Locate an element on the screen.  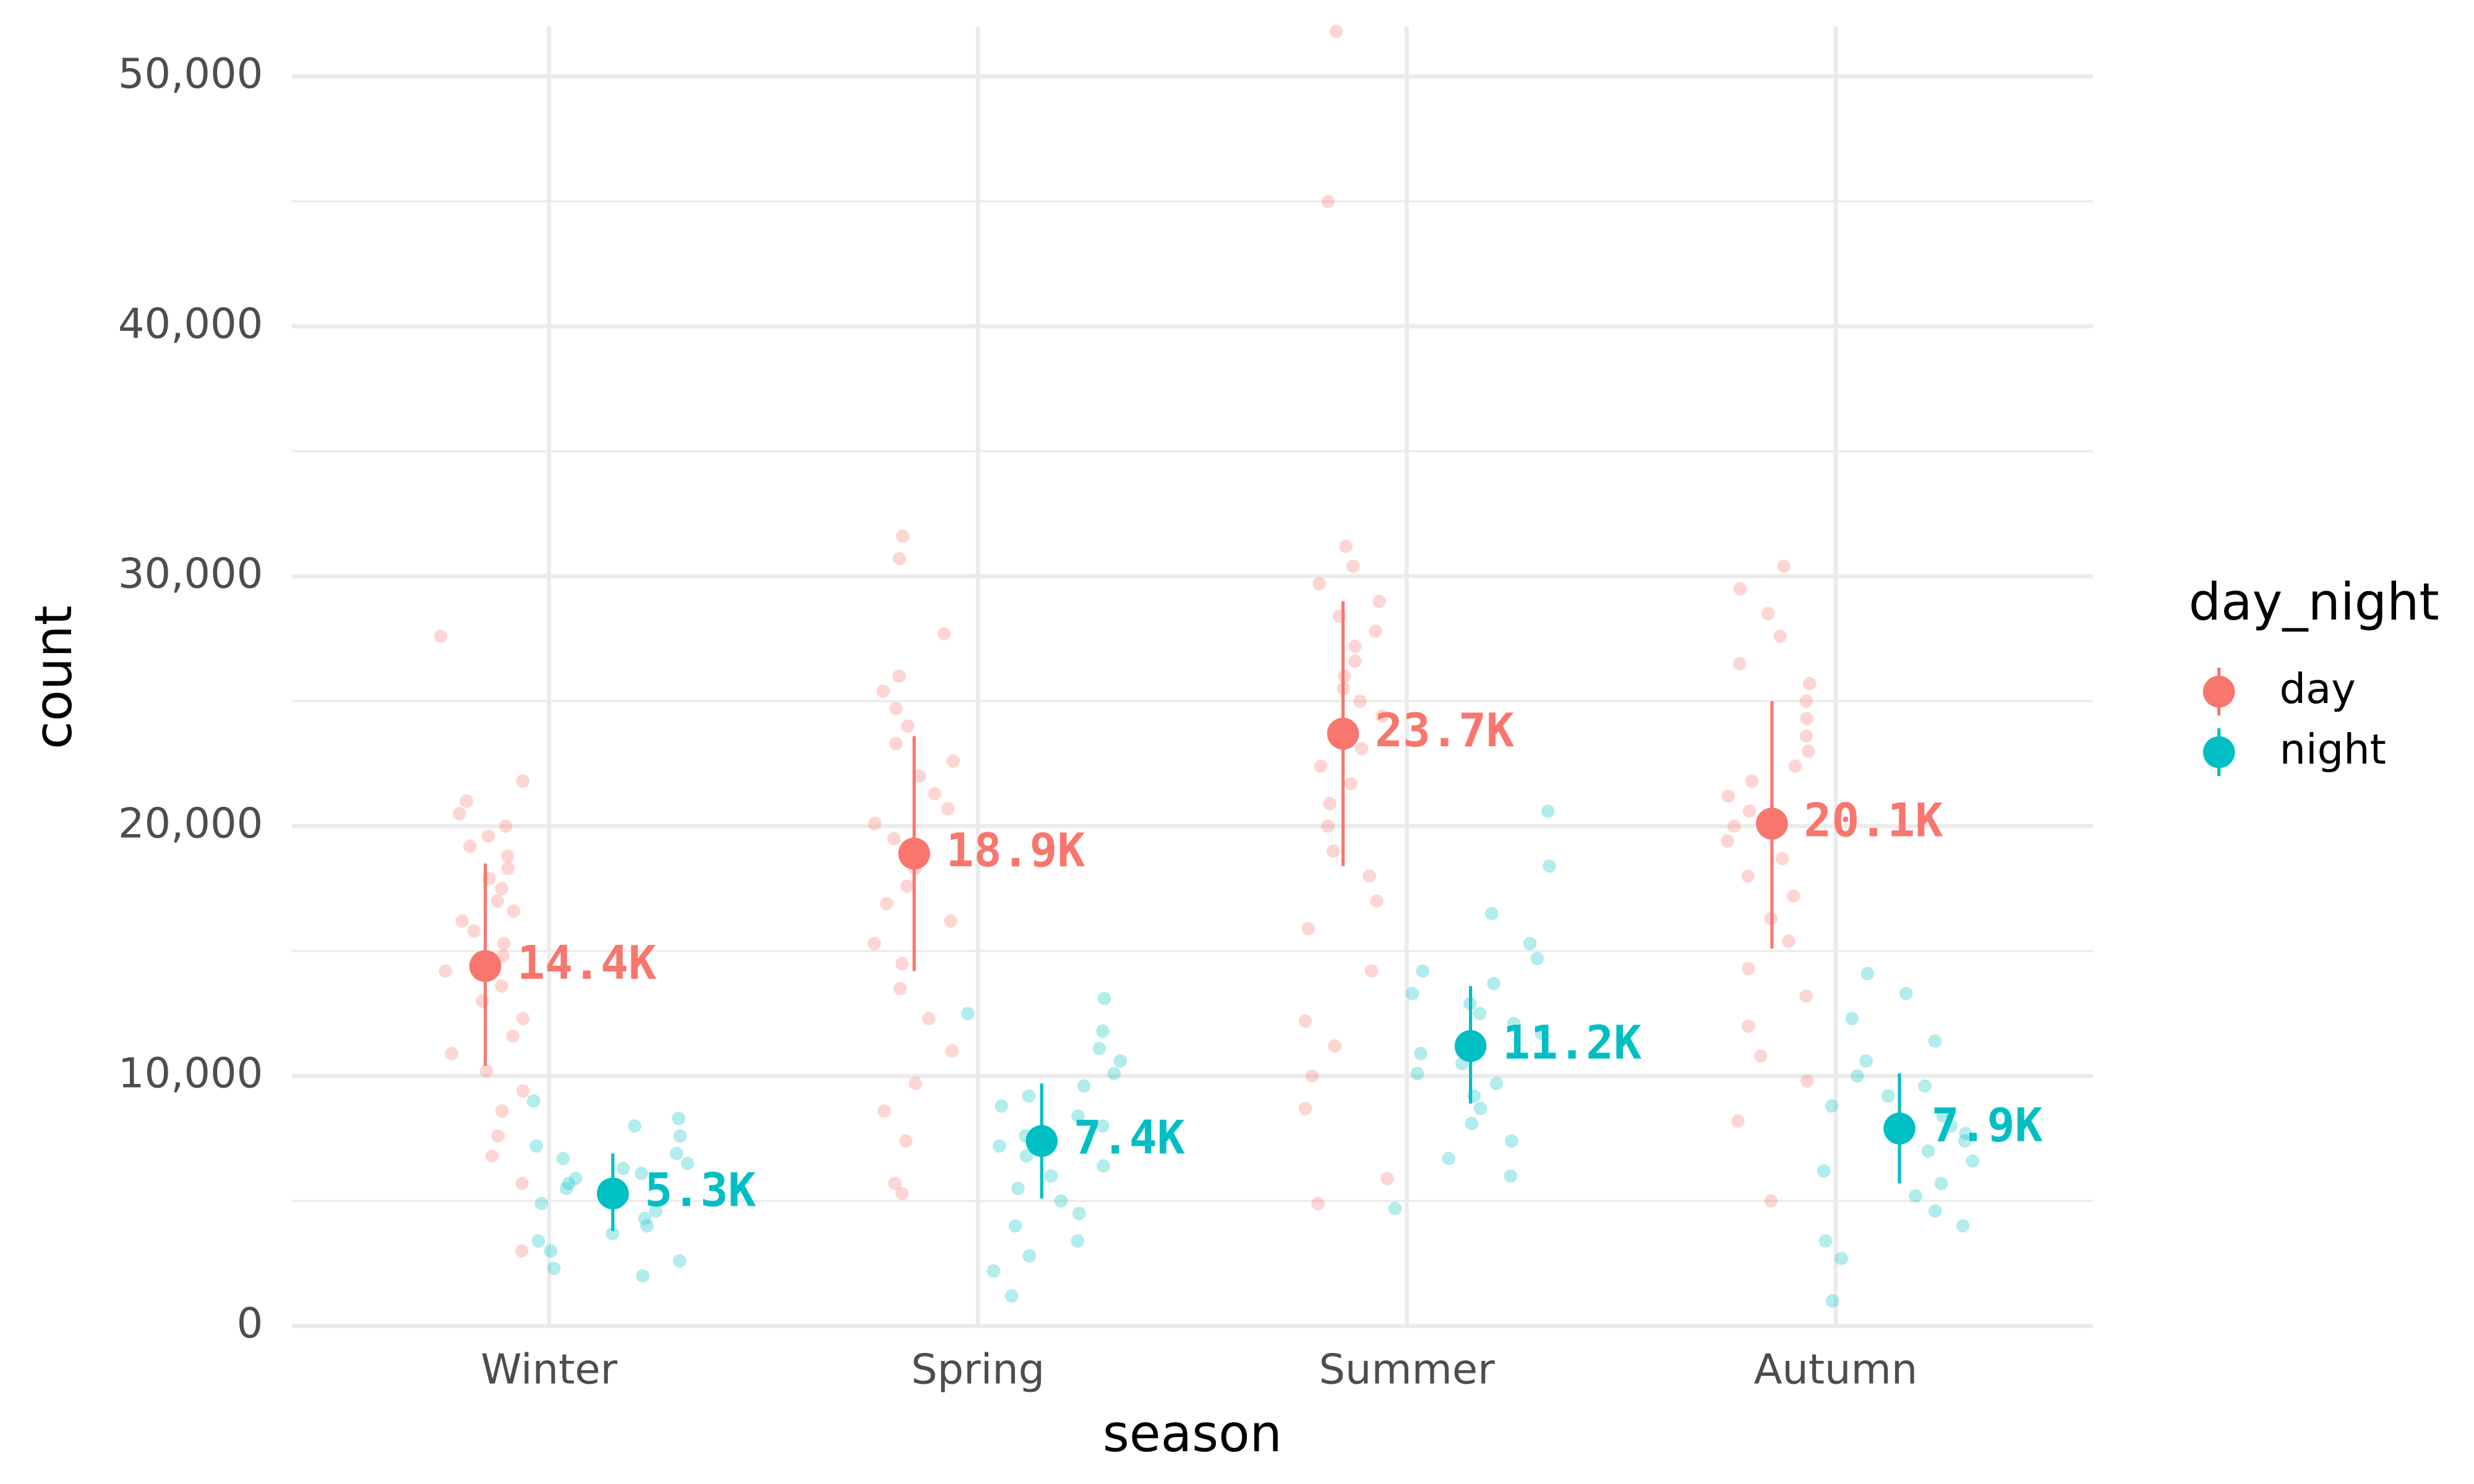
x-tick-label: Spring is located at coordinates (978, 1369).